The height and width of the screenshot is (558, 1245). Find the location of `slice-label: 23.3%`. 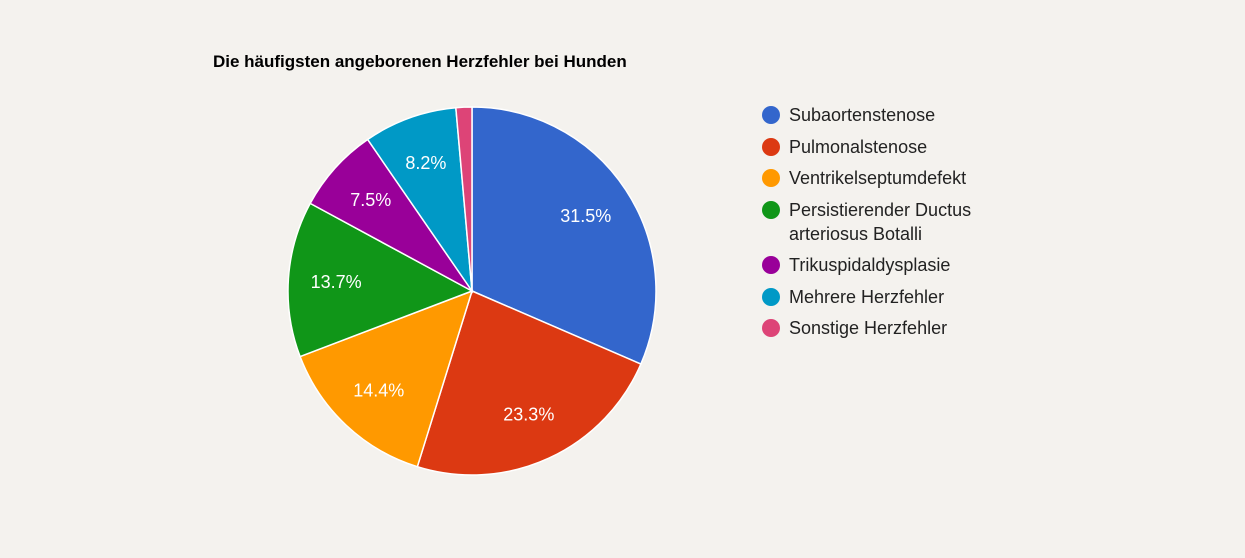

slice-label: 23.3% is located at coordinates (528, 415).